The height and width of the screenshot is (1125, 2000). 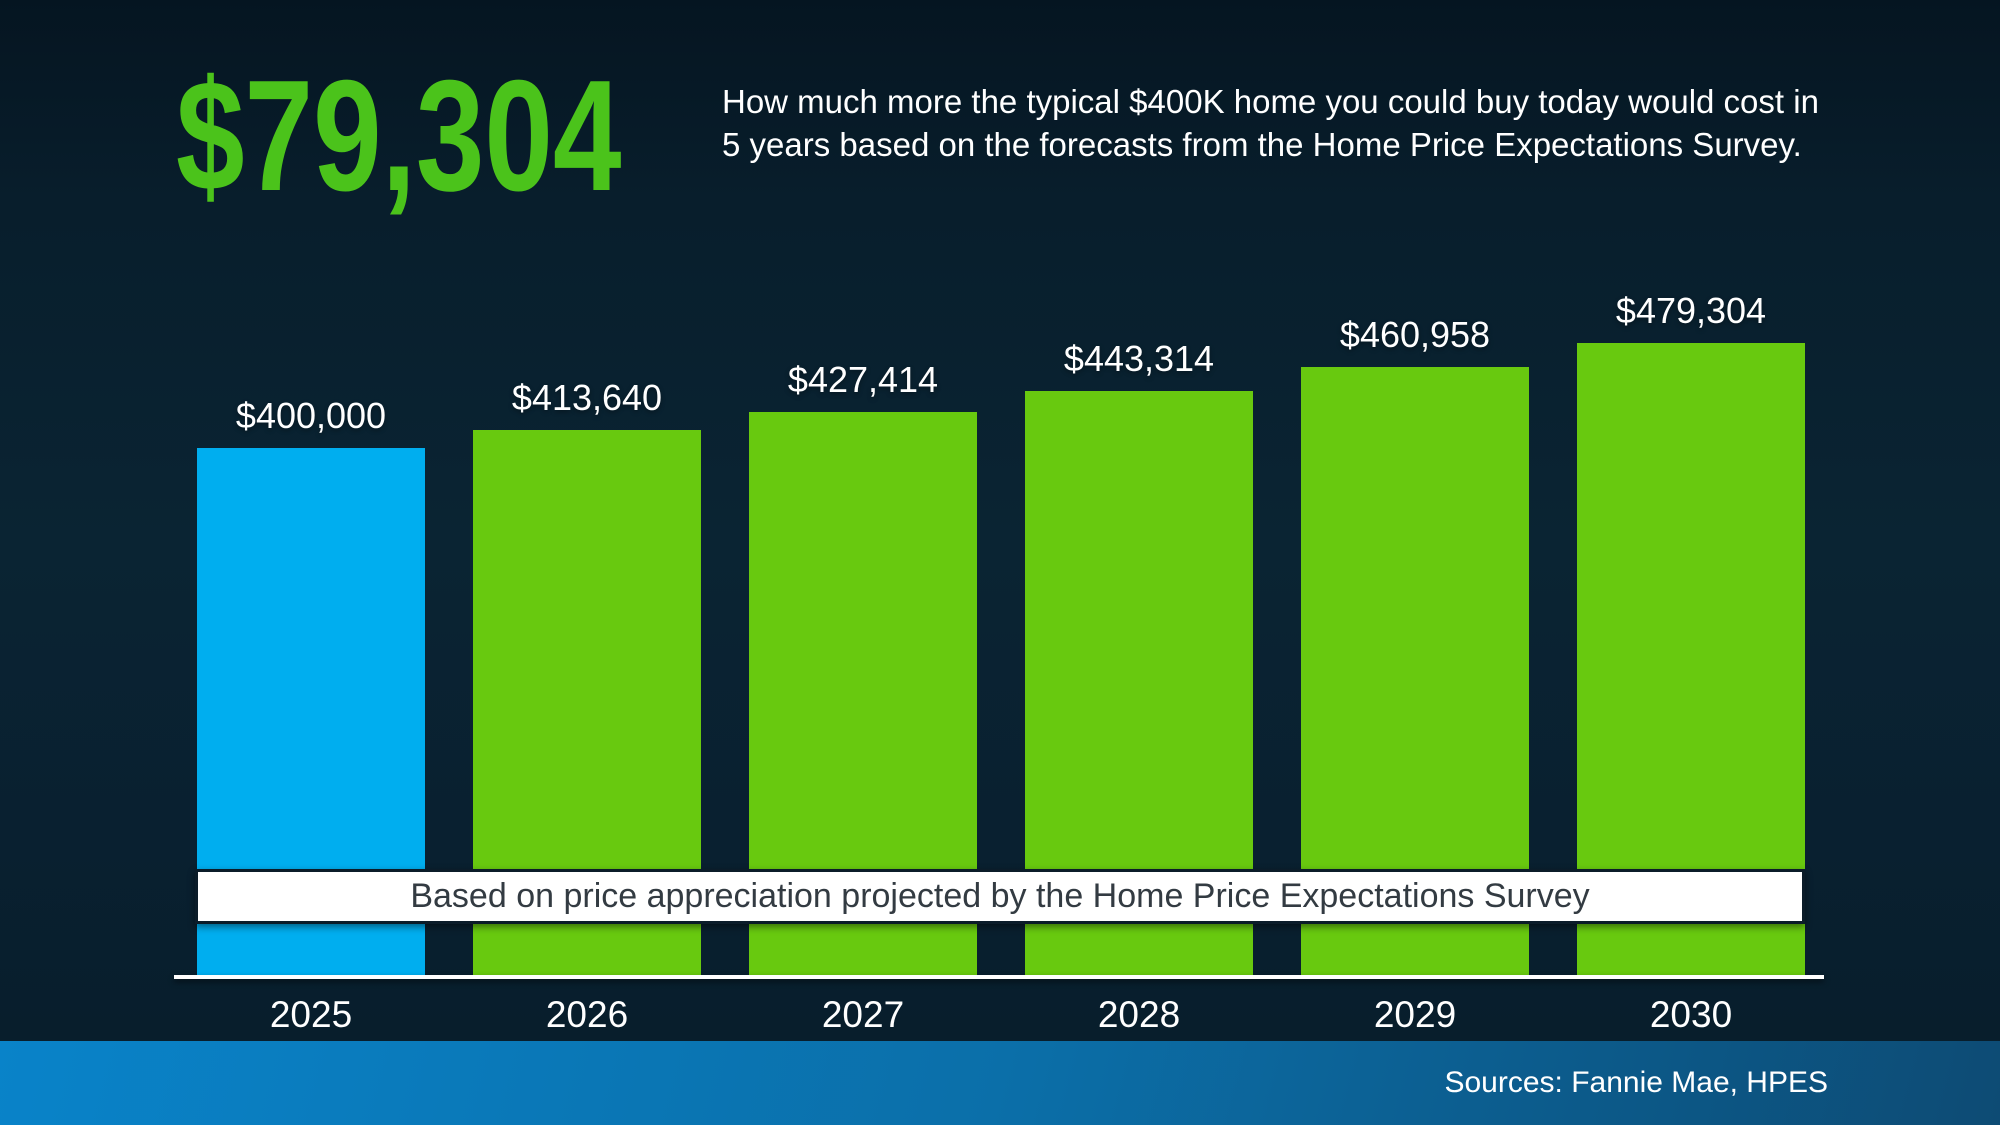 I want to click on bar-value-label: $443,314, so click(x=1139, y=358).